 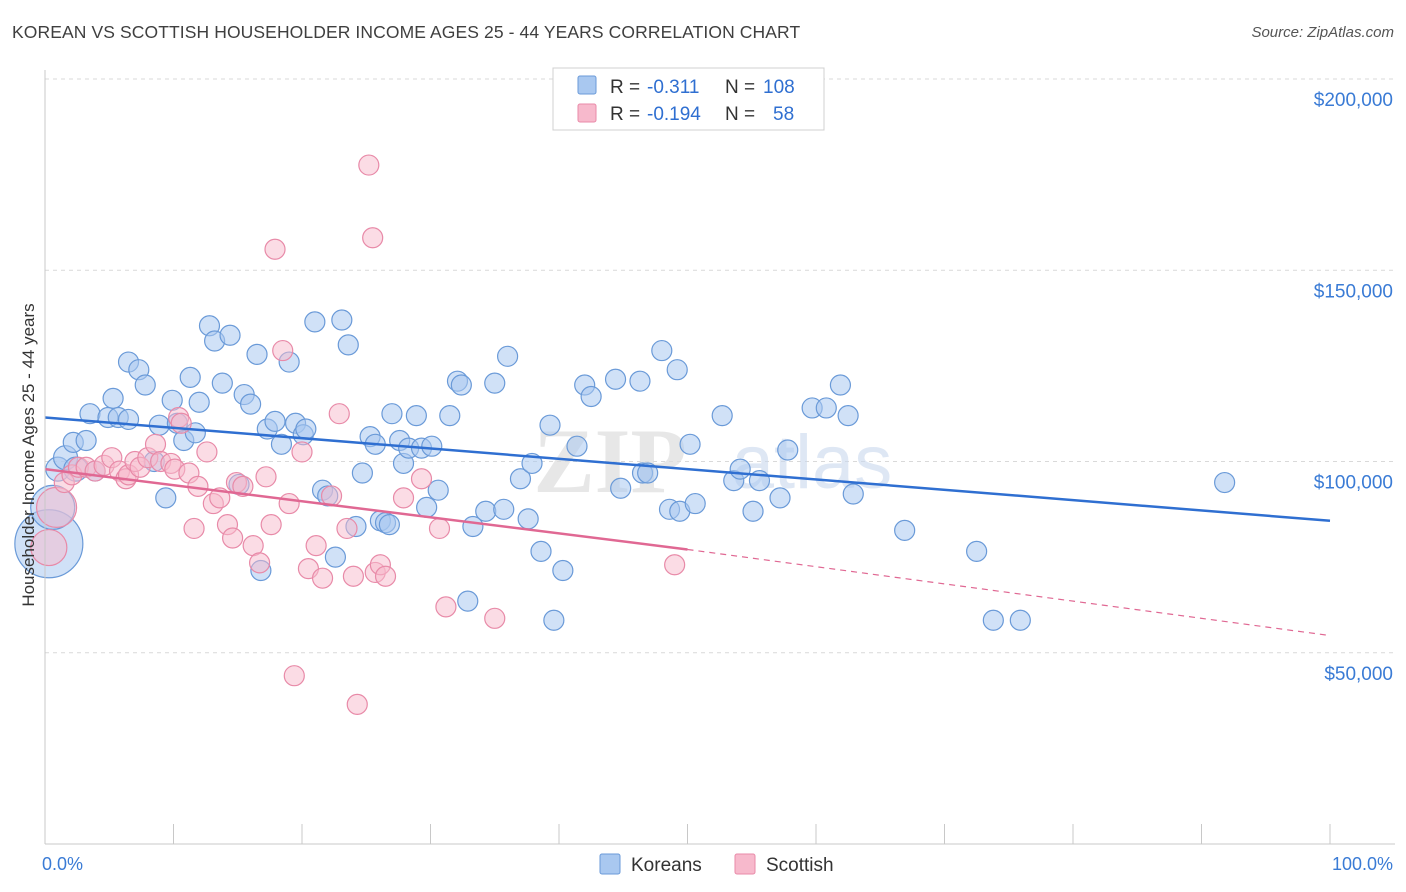 I want to click on y-tick-label-1: $100,000, so click(x=1353, y=483).